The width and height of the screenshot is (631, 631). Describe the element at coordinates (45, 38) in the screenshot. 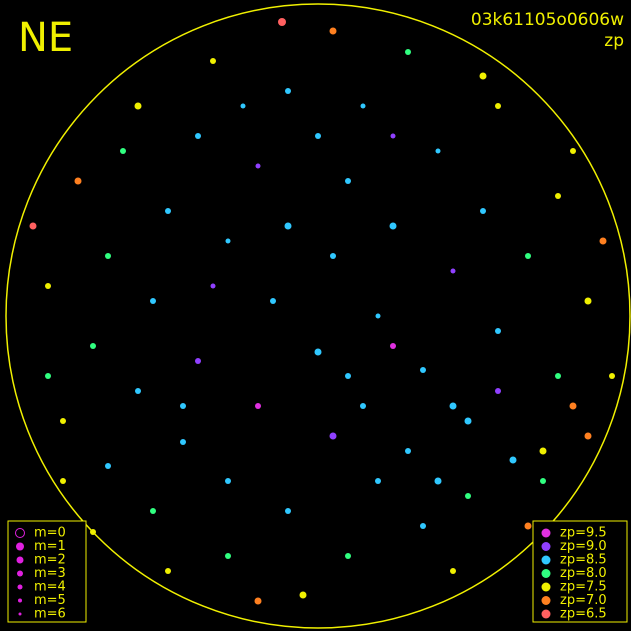

I see `chart-title: NE` at that location.